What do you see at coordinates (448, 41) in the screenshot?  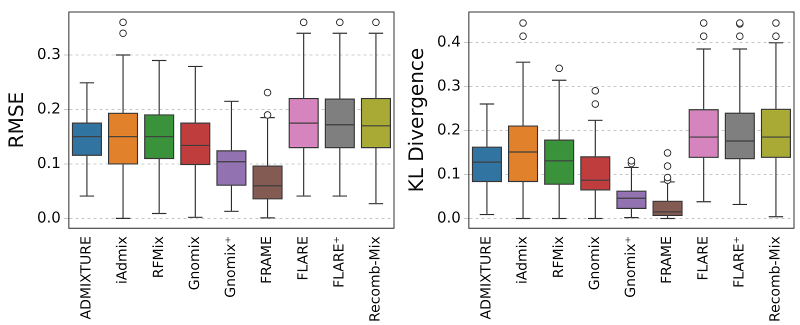 I see `y-tick-label: 0.4` at bounding box center [448, 41].